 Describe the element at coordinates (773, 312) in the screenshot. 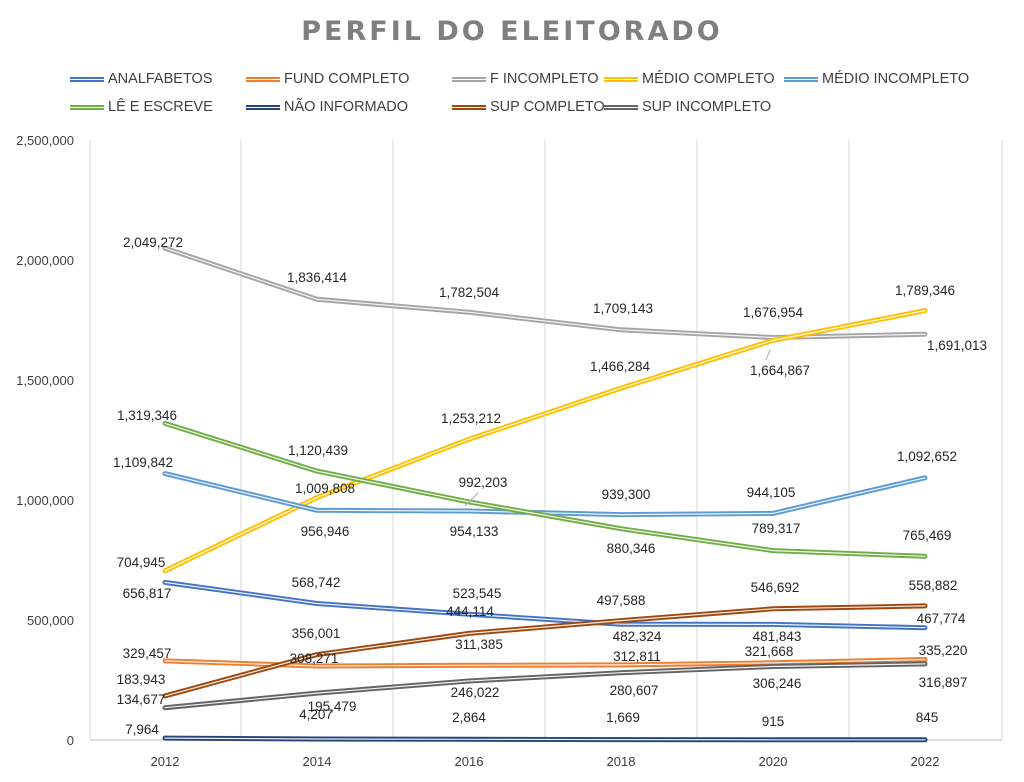

I see `data-label: 1,676,954` at that location.